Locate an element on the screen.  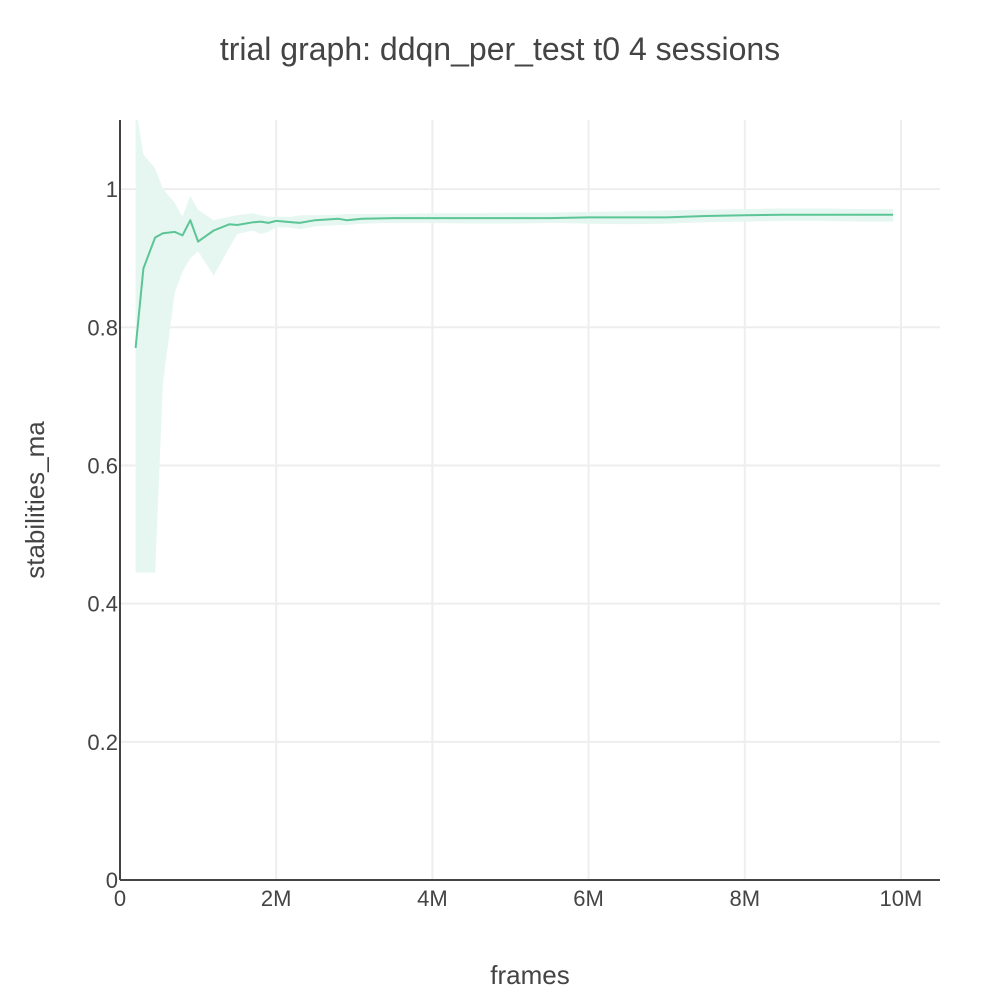
y-tick-label: 0.6 is located at coordinates (102, 465).